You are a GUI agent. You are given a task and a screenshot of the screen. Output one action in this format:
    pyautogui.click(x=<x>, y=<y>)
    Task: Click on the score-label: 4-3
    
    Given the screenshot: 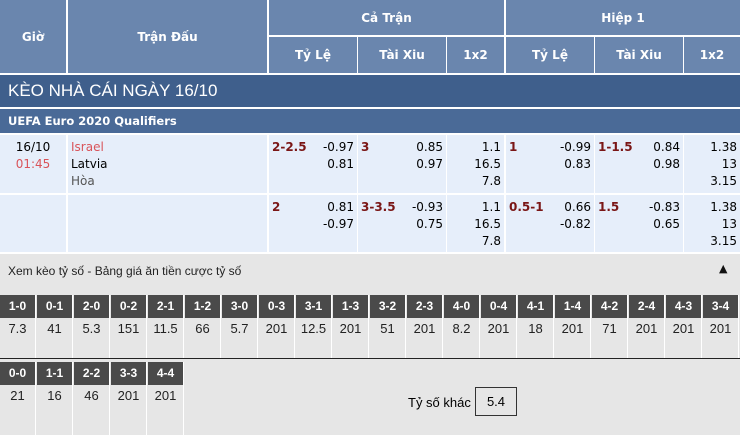 What is the action you would take?
    pyautogui.click(x=683, y=306)
    